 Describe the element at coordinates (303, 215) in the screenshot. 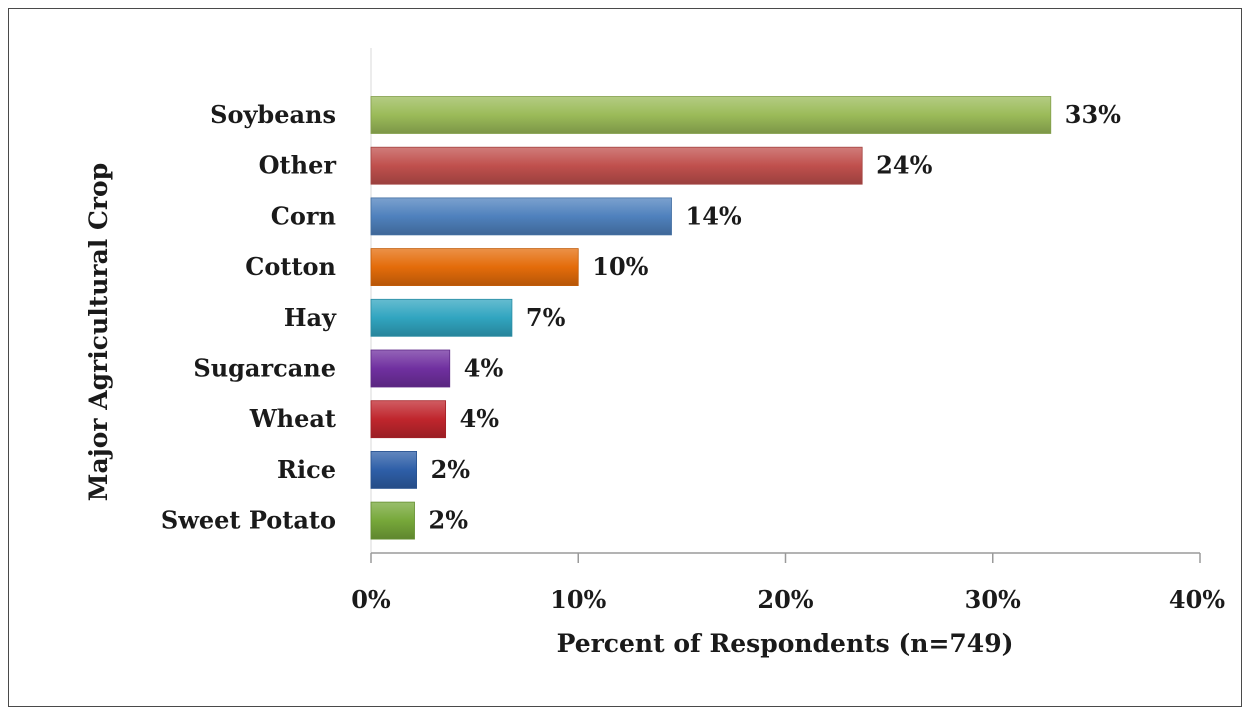

I see `category-label: Corn` at that location.